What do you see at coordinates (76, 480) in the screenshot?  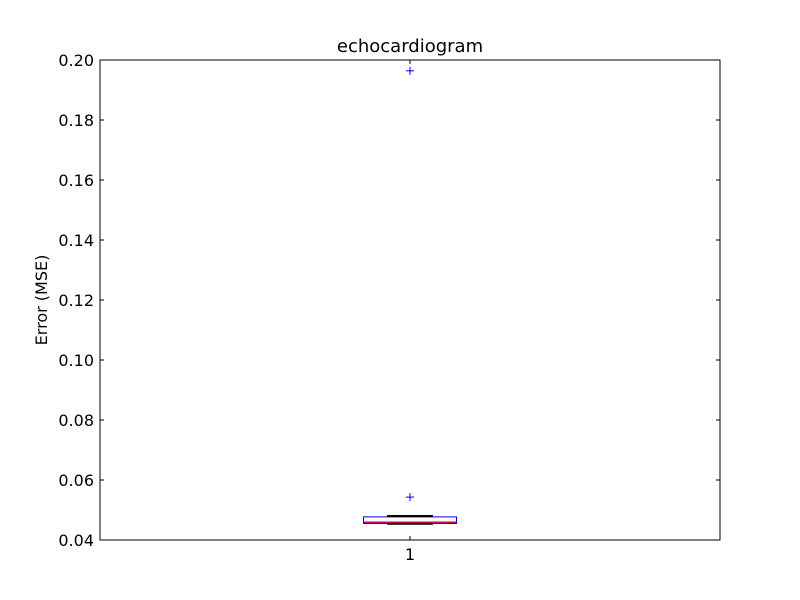 I see `y-tick-label: 0.06` at bounding box center [76, 480].